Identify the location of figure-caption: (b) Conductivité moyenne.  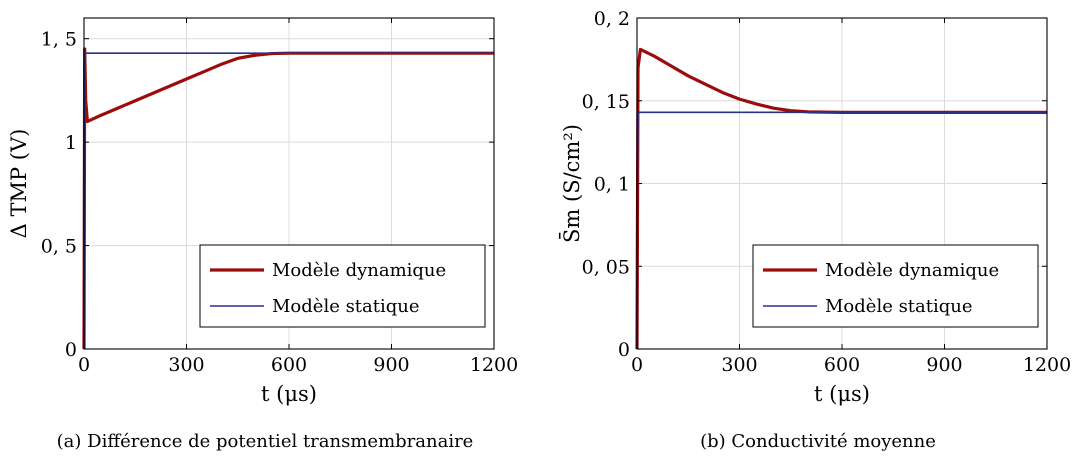
(818, 441).